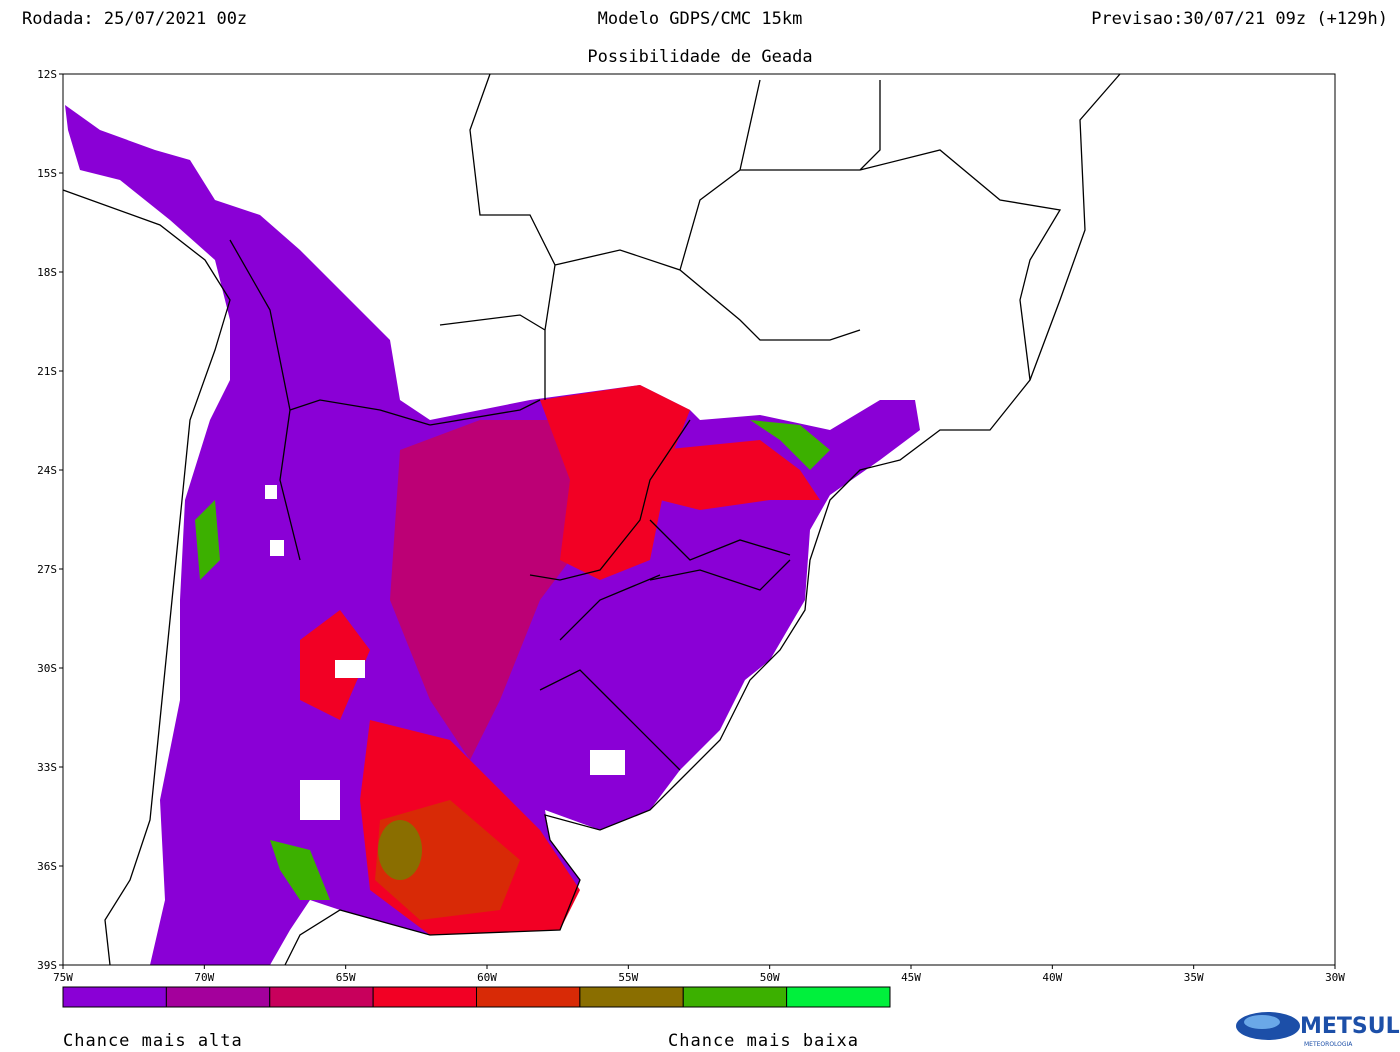  What do you see at coordinates (1262, 1022) in the screenshot?
I see `logo-globe` at bounding box center [1262, 1022].